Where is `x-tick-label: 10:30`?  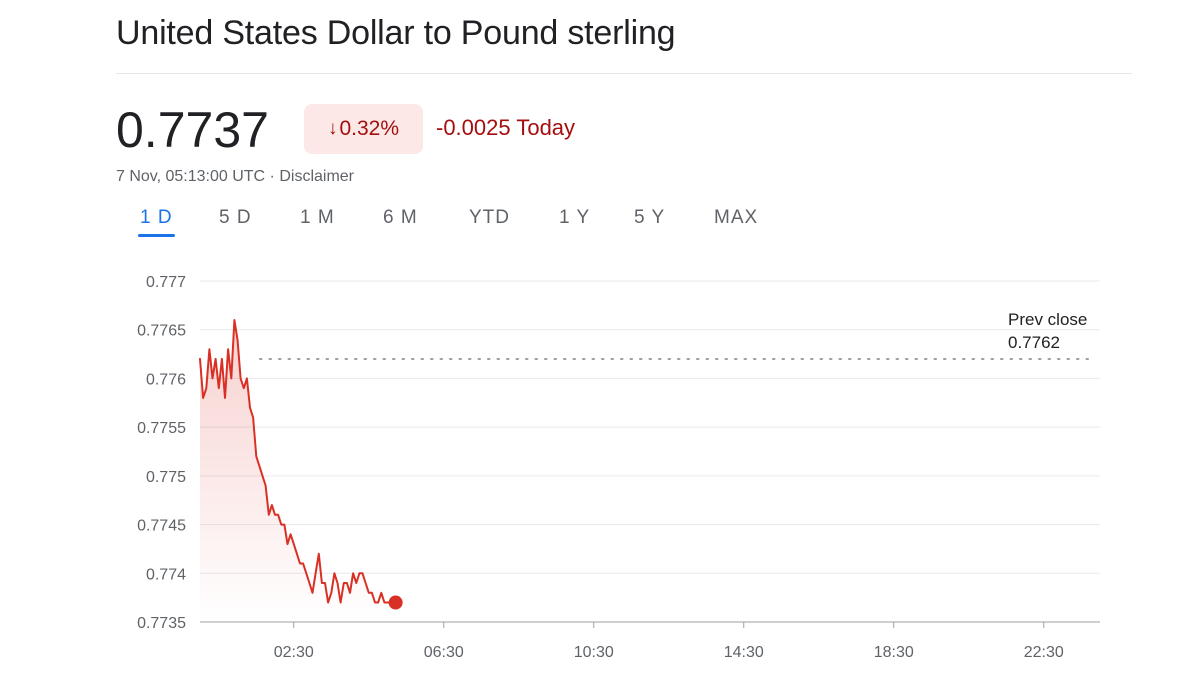
x-tick-label: 10:30 is located at coordinates (594, 652).